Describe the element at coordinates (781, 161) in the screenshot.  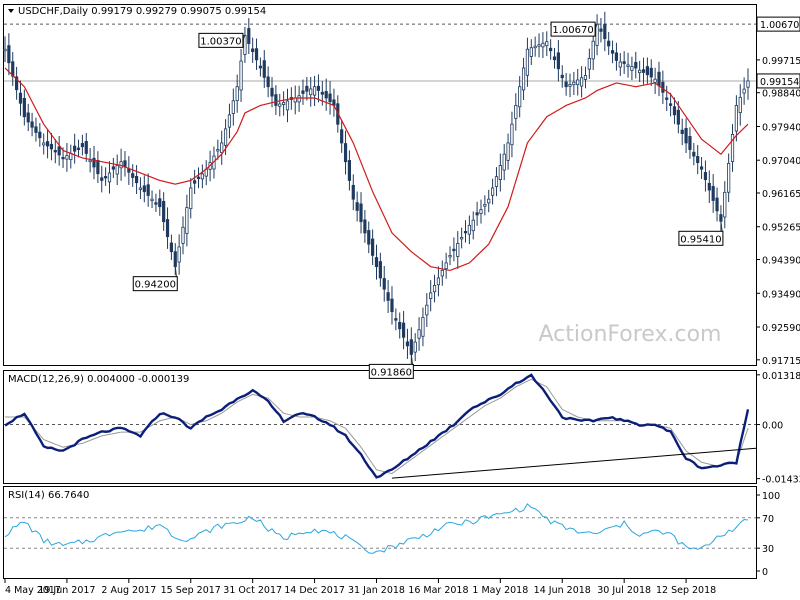
I see `price-y-tick-label: 0.97040` at that location.